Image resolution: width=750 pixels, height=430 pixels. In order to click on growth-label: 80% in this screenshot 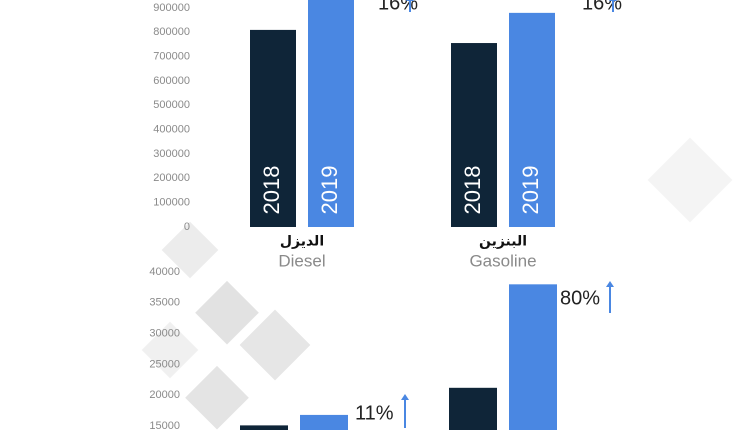, I will do `click(580, 298)`.